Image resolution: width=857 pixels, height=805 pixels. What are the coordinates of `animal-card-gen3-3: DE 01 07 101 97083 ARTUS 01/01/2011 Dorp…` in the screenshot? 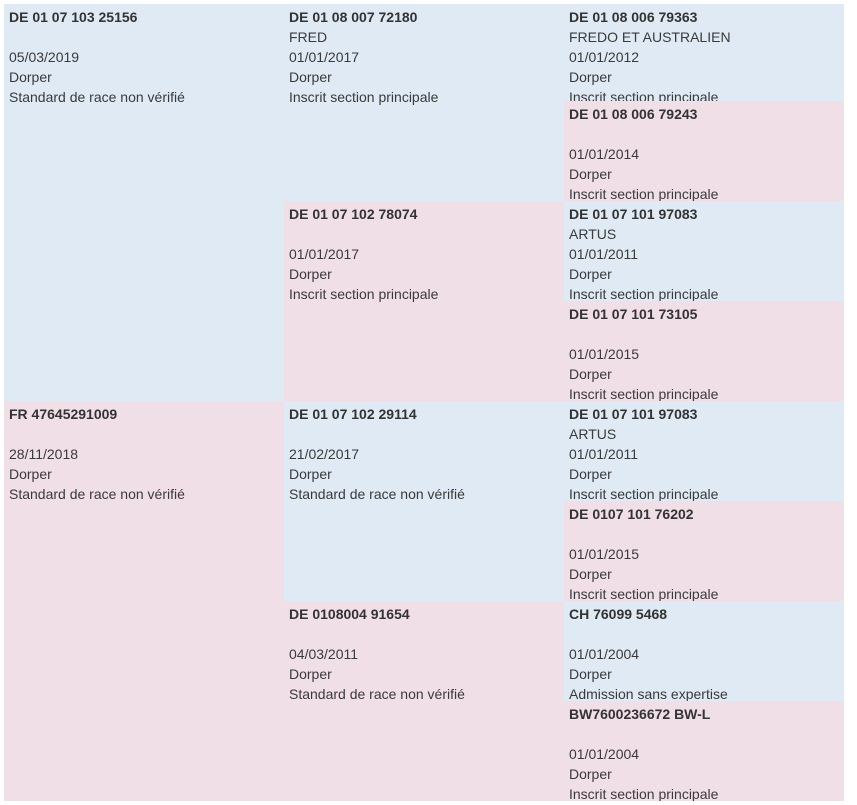 It's located at (704, 251).